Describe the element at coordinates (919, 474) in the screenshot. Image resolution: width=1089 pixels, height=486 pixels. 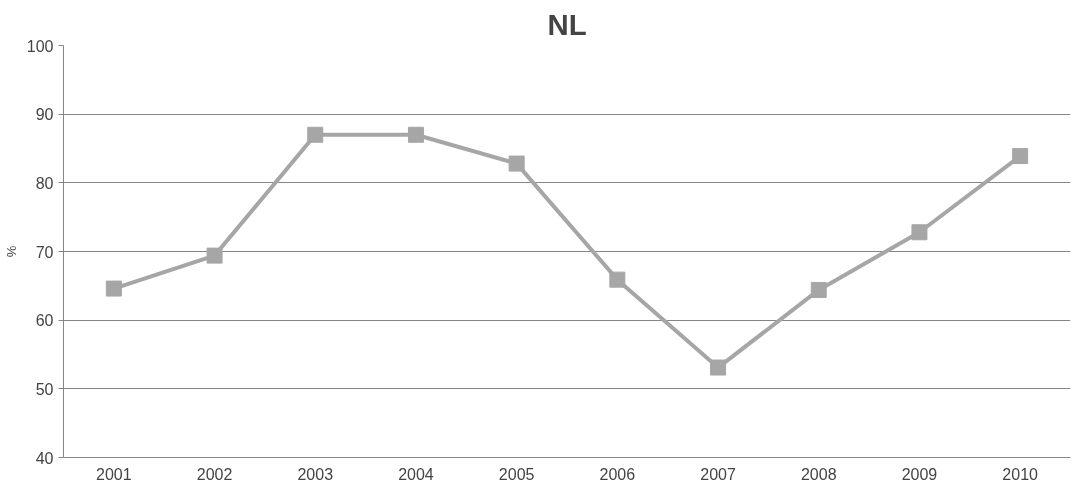
I see `x-tick-label: 2009` at that location.